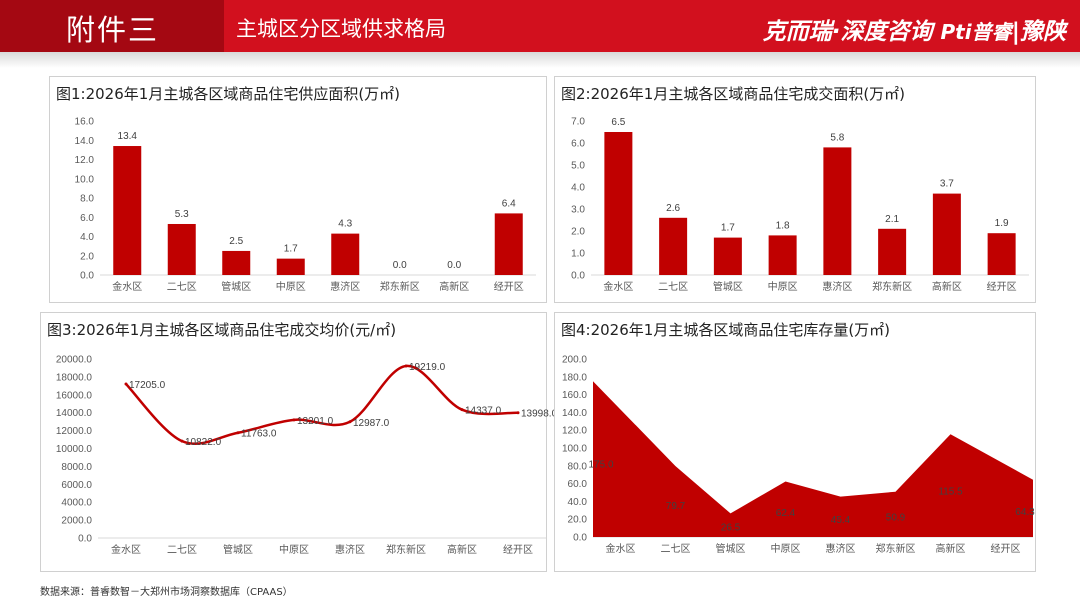 The width and height of the screenshot is (1080, 608). Describe the element at coordinates (618, 122) in the screenshot. I see `data-label: 6.5` at that location.